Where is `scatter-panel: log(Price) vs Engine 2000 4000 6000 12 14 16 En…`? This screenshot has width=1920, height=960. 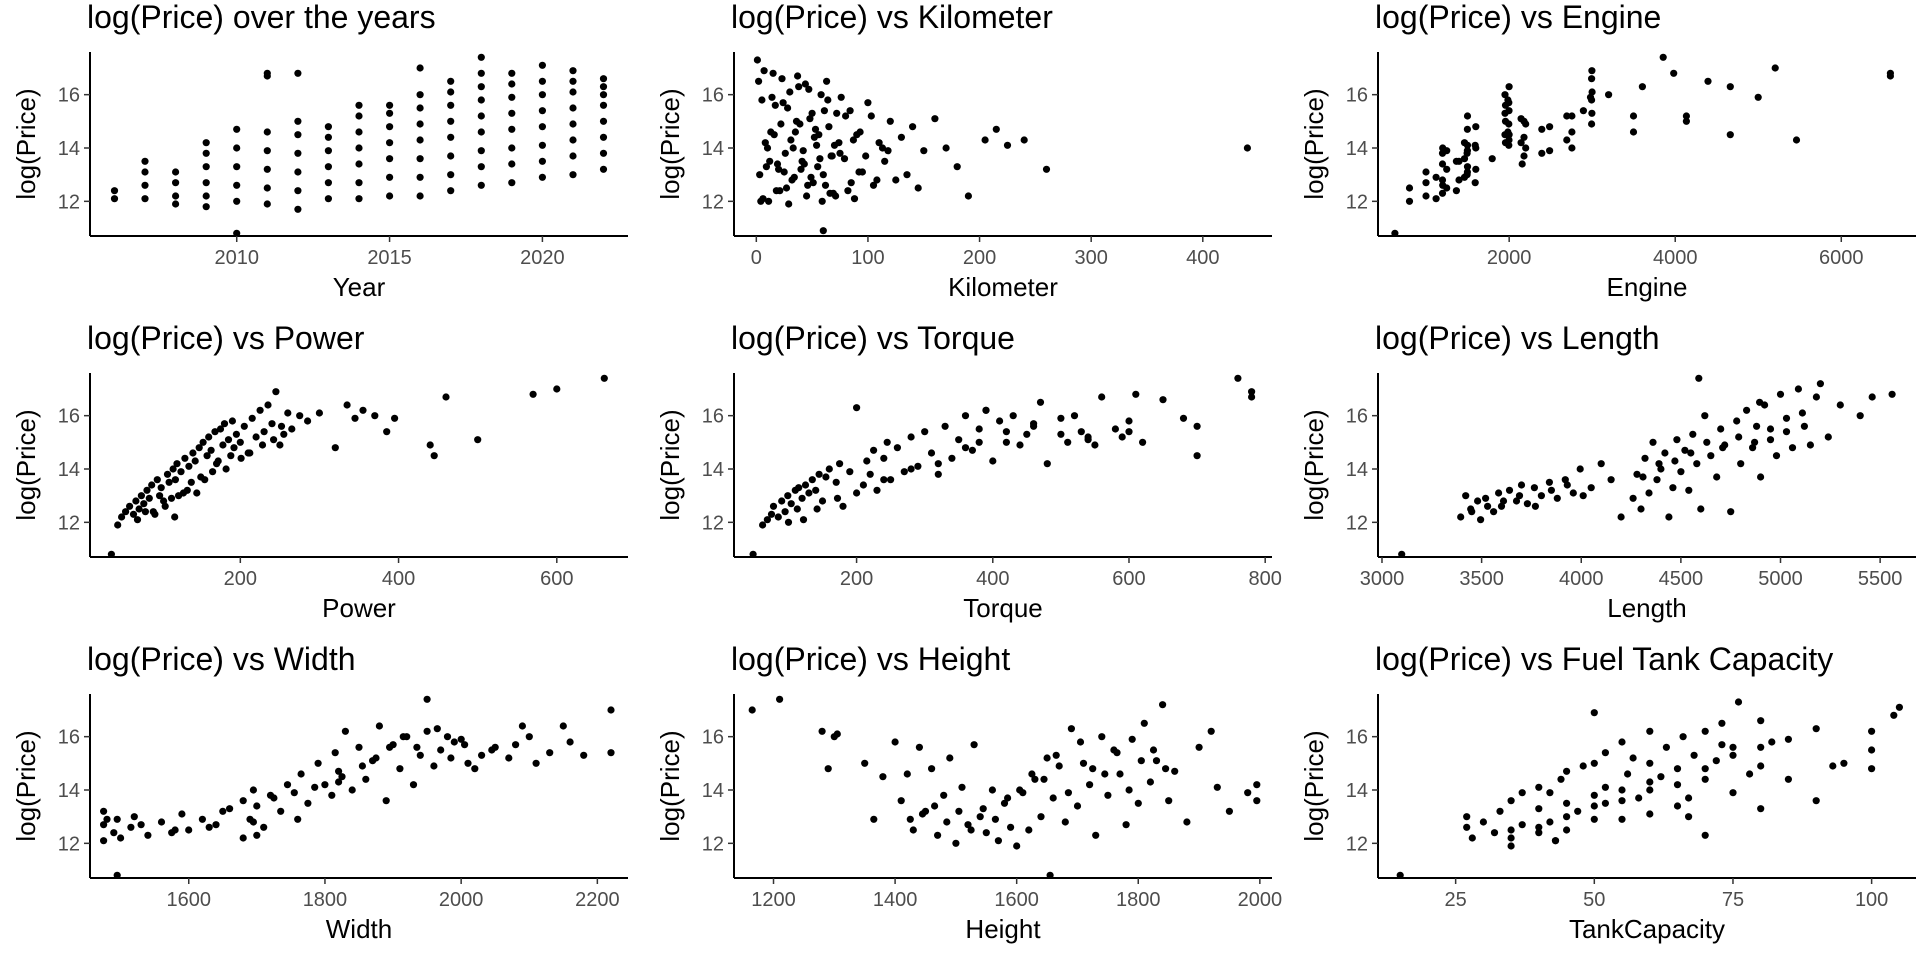 scatter-panel: log(Price) vs Engine 2000 4000 6000 12 14 16 En… is located at coordinates (1607, 151).